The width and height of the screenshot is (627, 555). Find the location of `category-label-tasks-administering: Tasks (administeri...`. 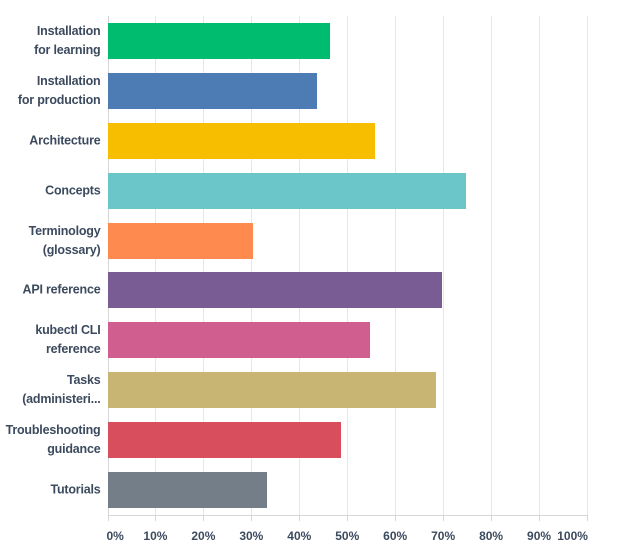

category-label-tasks-administering: Tasks (administeri... is located at coordinates (61, 390).